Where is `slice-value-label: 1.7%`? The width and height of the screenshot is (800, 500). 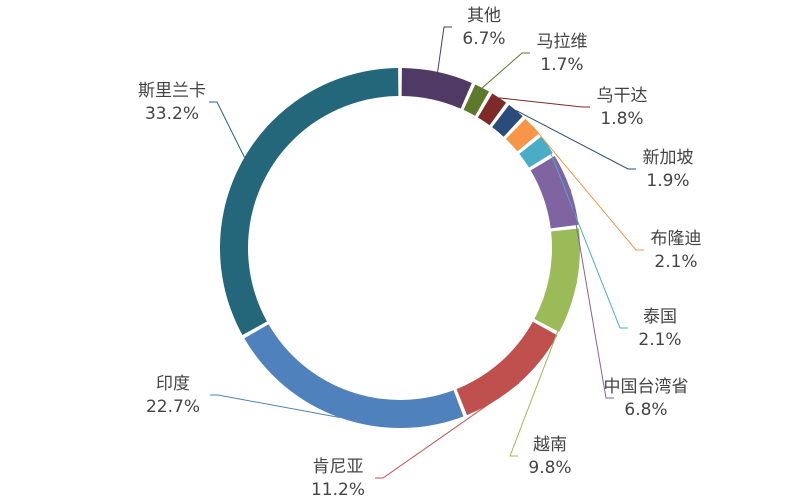 slice-value-label: 1.7% is located at coordinates (561, 65).